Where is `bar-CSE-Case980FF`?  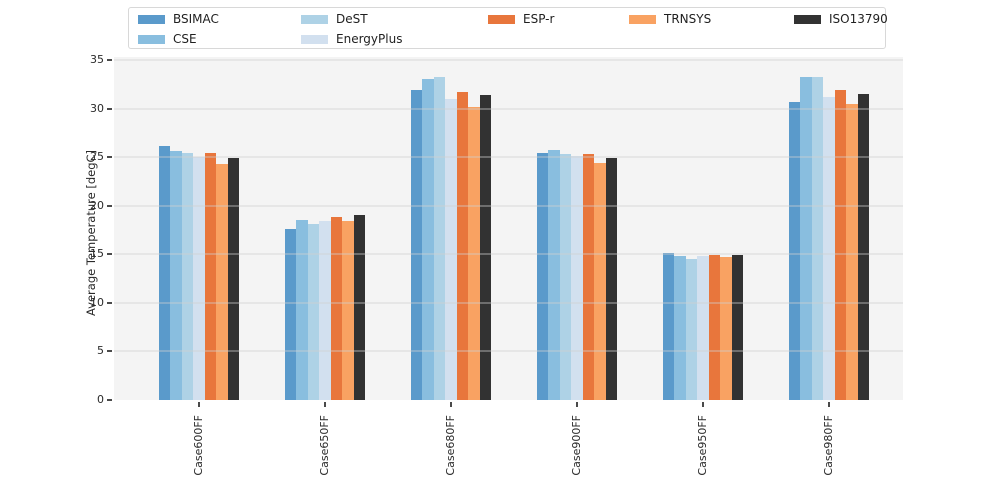
bar-CSE-Case980FF is located at coordinates (806, 238).